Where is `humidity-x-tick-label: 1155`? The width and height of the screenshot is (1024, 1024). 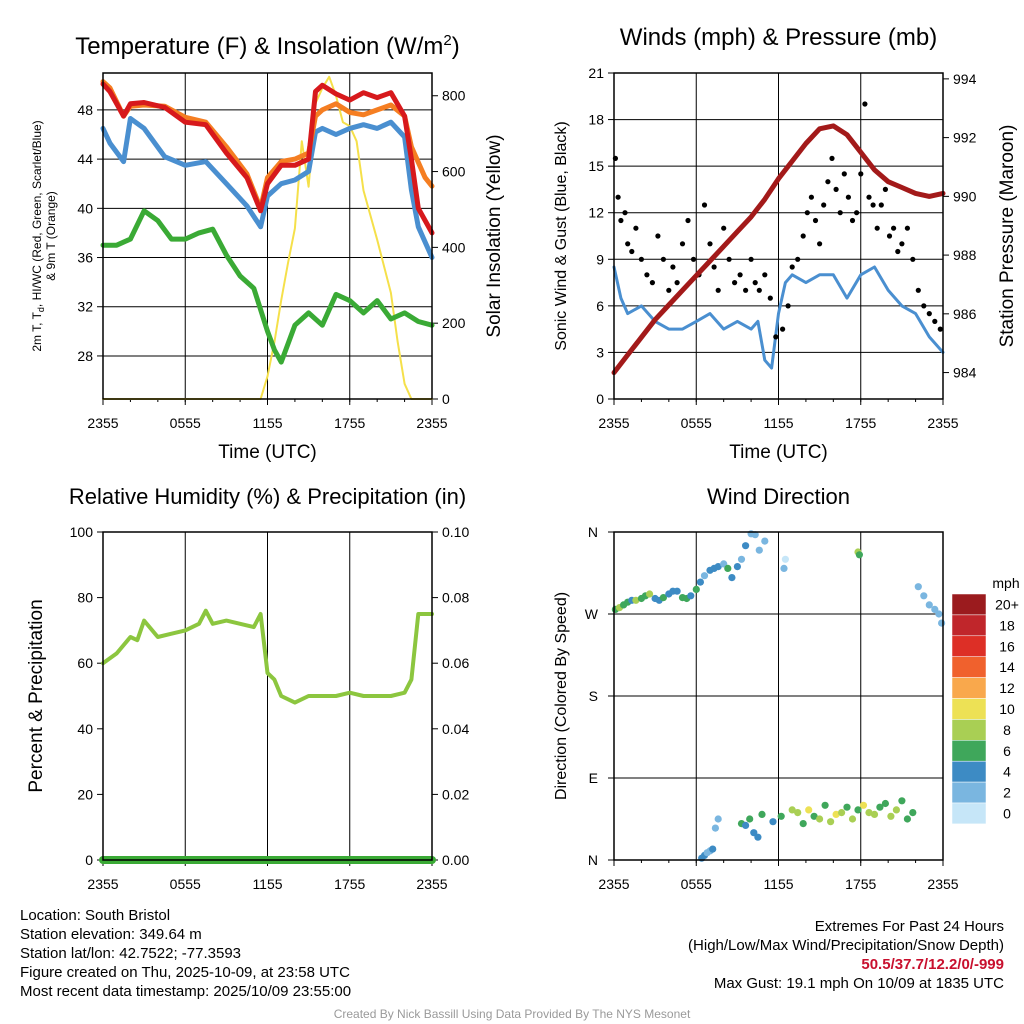
humidity-x-tick-label: 1155 is located at coordinates (267, 884).